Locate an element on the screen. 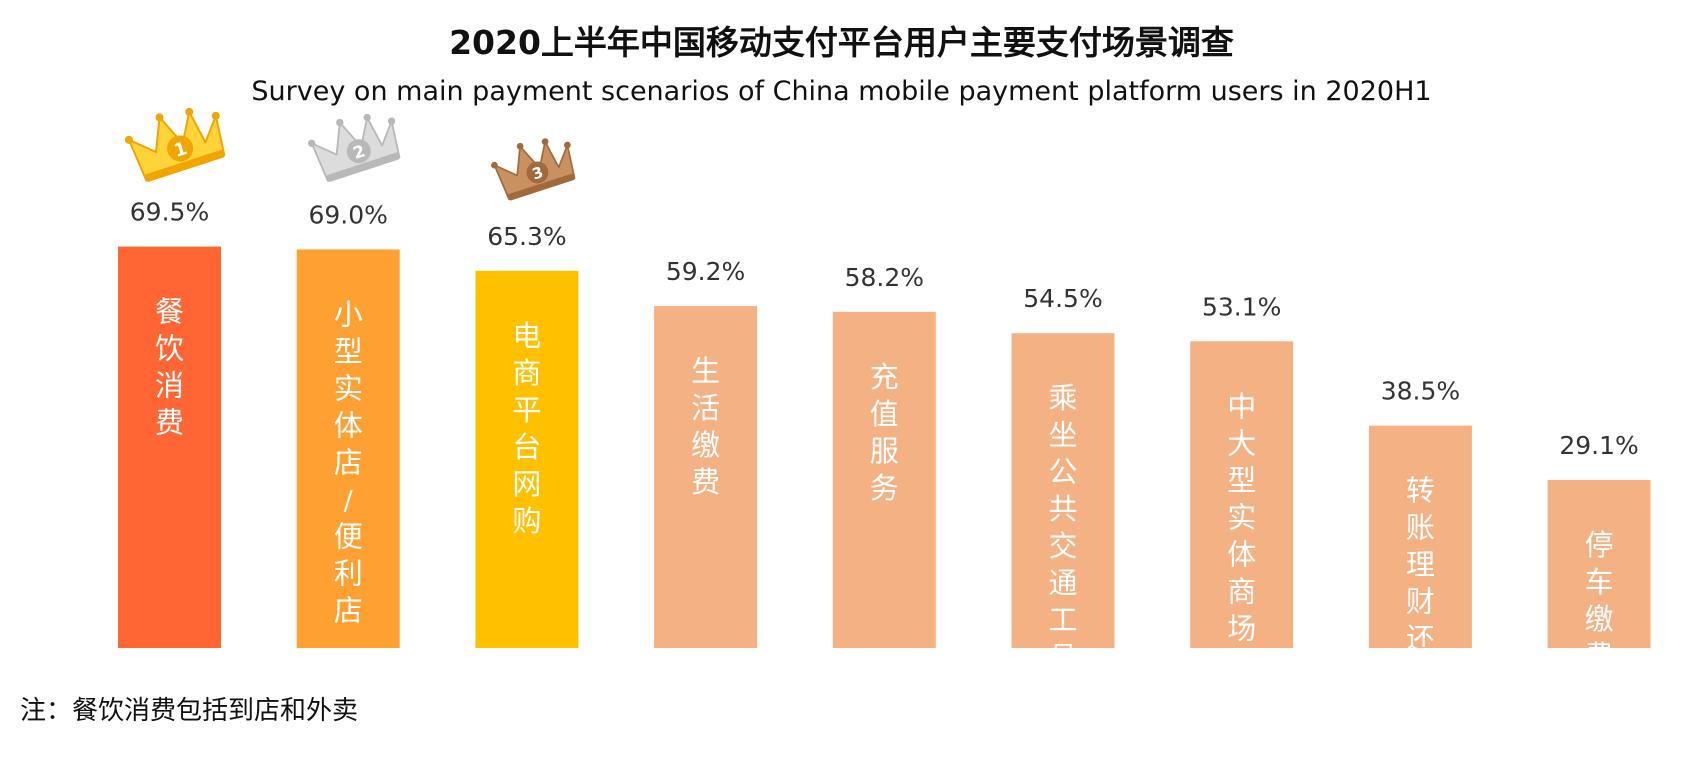 This screenshot has width=1683, height=757. bar-category-label-9: 停车缴费 is located at coordinates (1599, 600).